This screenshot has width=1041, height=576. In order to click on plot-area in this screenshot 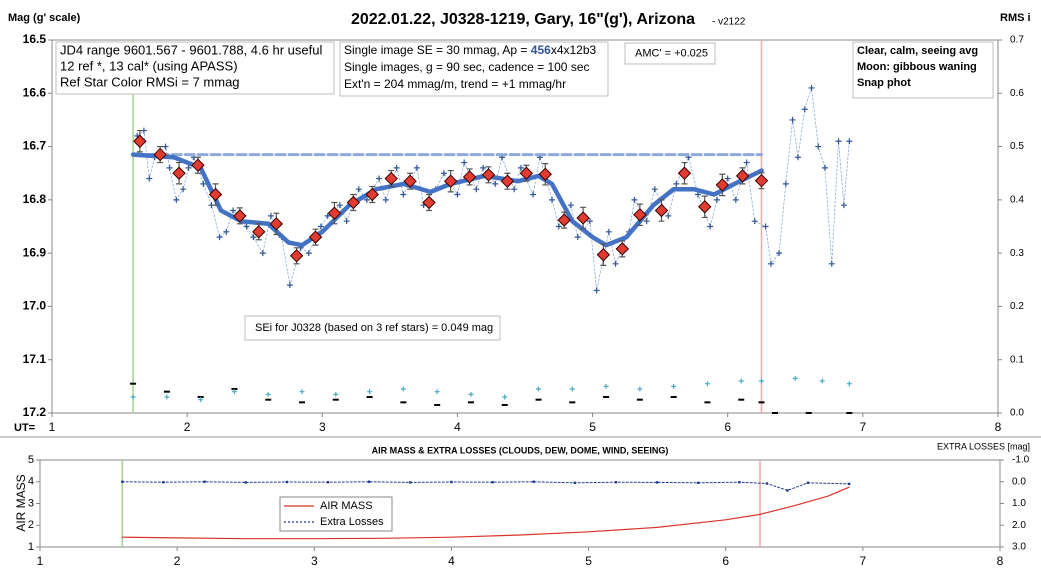, I will do `click(520, 503)`.